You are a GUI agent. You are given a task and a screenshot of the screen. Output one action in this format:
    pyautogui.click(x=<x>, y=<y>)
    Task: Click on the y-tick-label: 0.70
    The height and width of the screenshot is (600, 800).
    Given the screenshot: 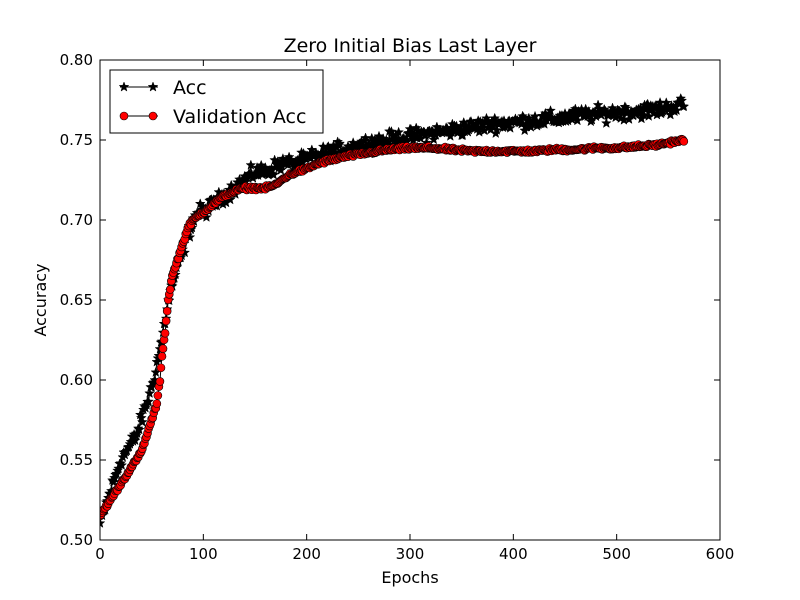 What is the action you would take?
    pyautogui.click(x=76, y=220)
    